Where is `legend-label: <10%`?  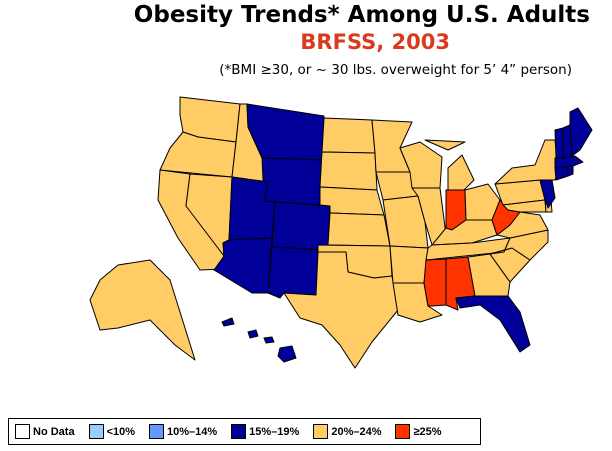 legend-label: <10% is located at coordinates (121, 431).